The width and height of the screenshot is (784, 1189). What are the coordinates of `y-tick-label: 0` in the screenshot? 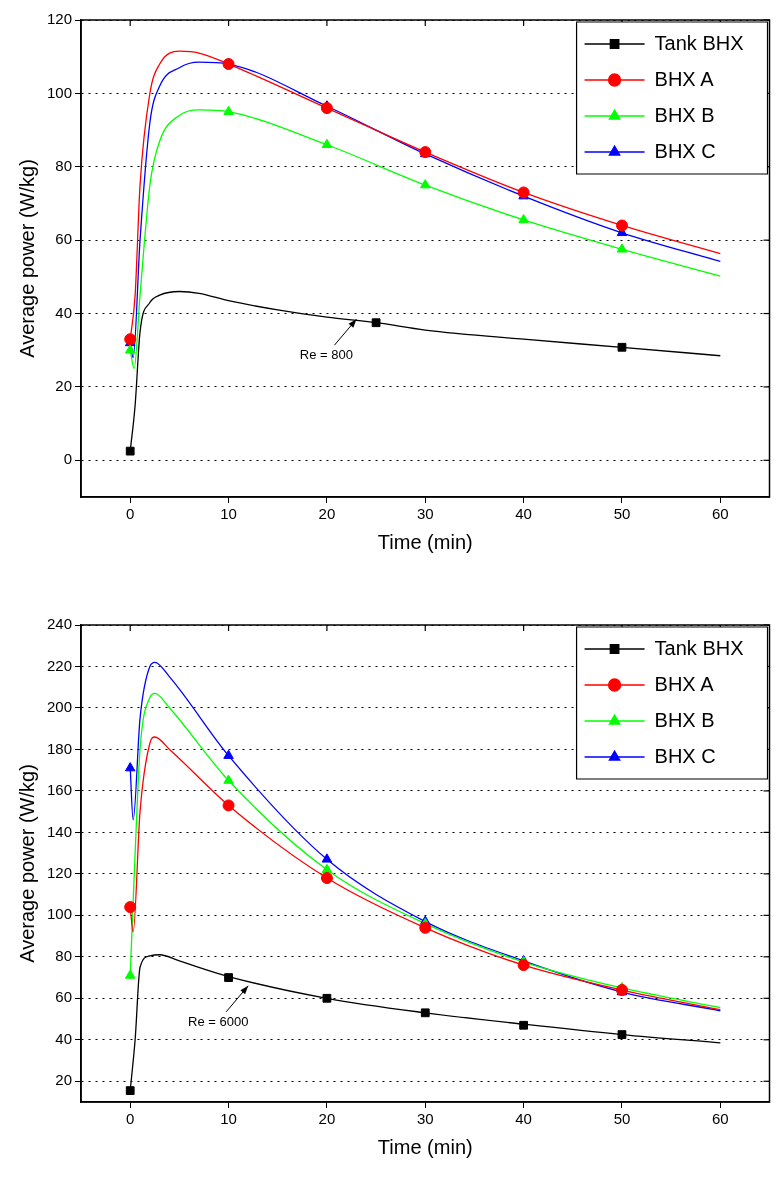 It's located at (68, 459).